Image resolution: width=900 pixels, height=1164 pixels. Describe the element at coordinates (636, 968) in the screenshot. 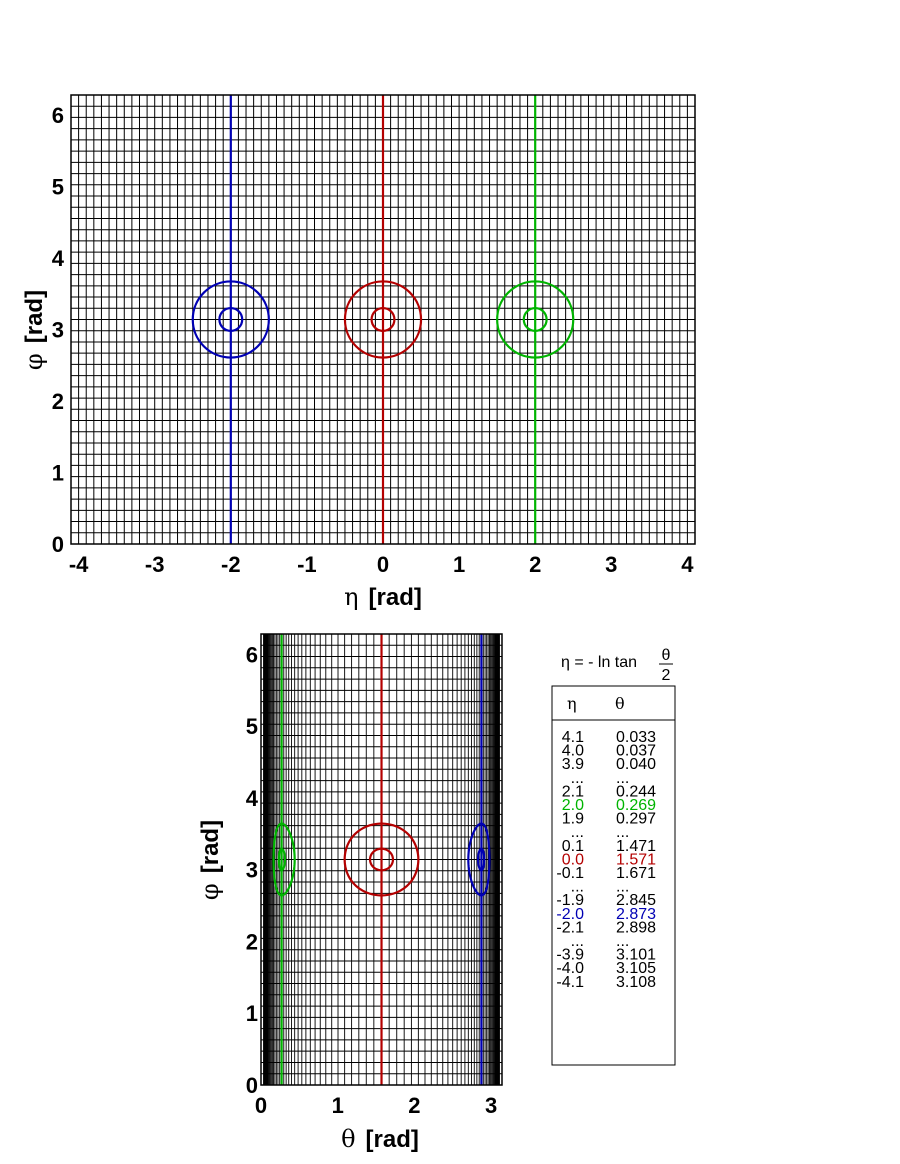

I see `table-cell-theta: 3.105` at that location.